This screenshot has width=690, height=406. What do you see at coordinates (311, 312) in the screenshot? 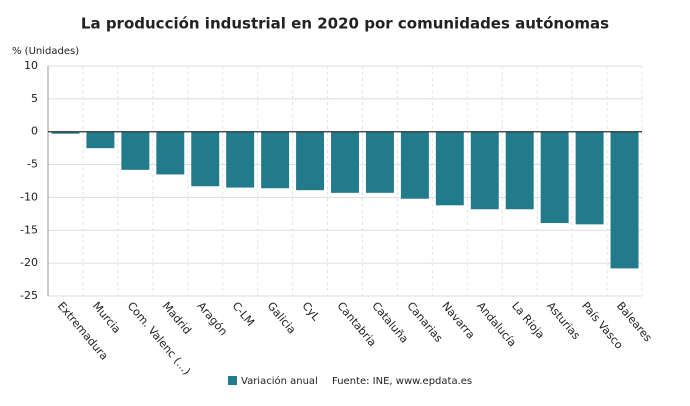
I see `x-tick-label: CyL` at bounding box center [311, 312].